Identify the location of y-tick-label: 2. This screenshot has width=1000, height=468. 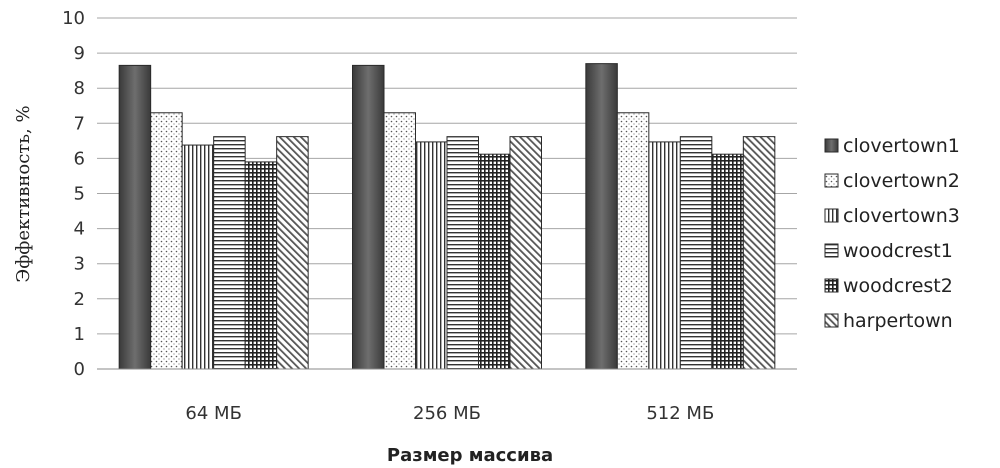
(79, 299).